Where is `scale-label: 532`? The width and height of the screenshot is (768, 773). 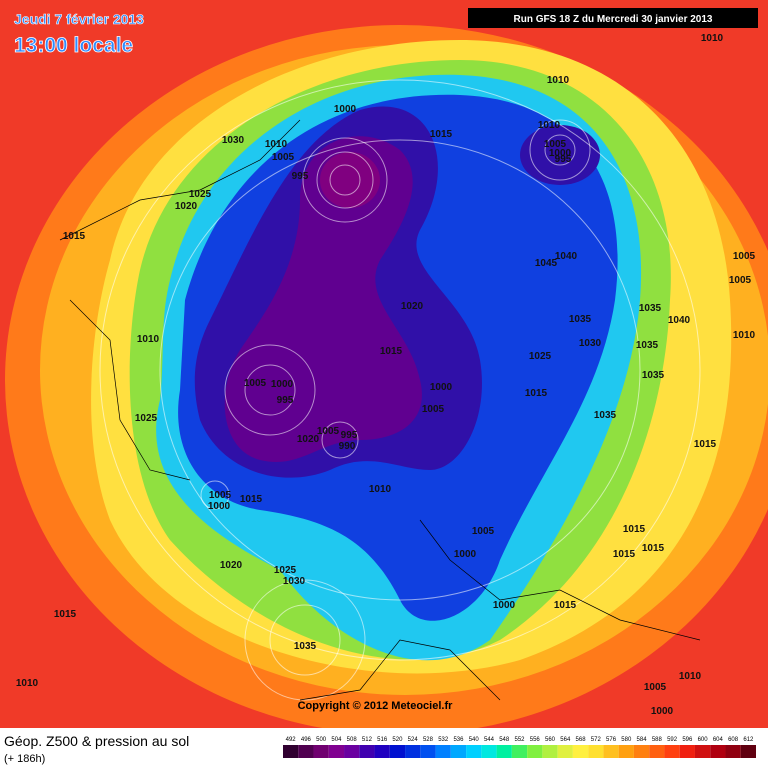 scale-label: 532 is located at coordinates (443, 740).